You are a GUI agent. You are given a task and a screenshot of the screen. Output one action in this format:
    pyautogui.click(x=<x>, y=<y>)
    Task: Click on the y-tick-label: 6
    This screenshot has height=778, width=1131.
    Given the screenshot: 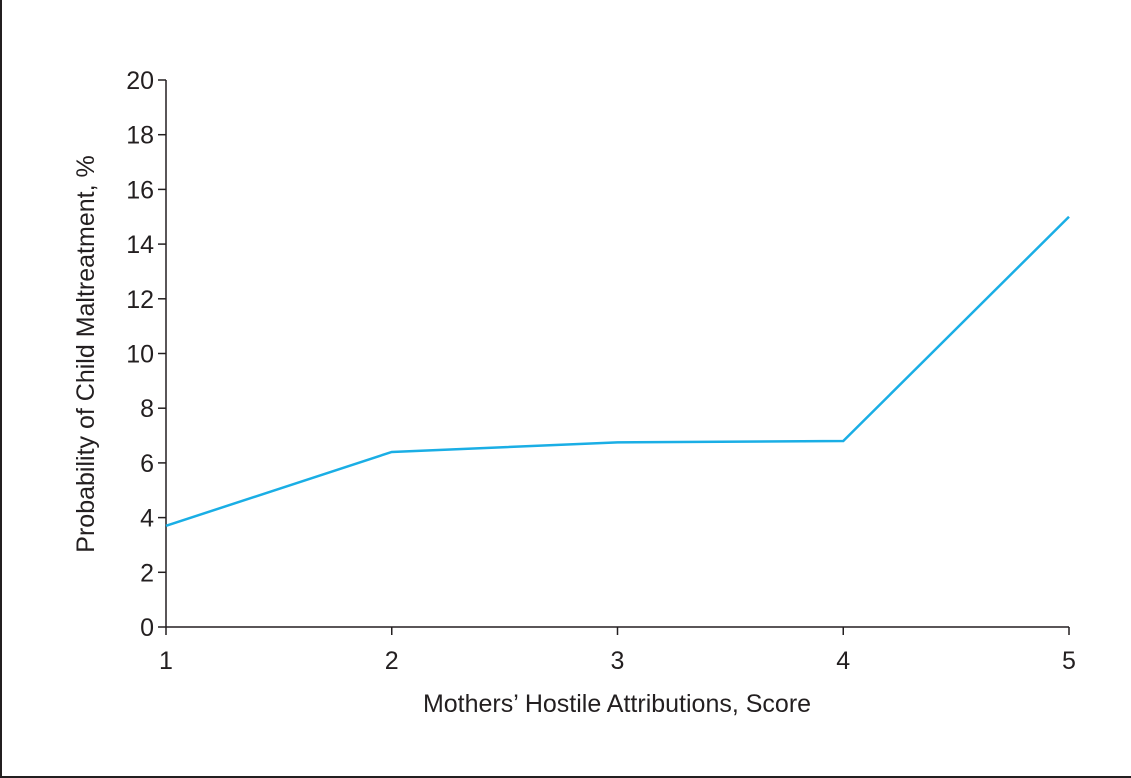 What is the action you would take?
    pyautogui.click(x=147, y=464)
    